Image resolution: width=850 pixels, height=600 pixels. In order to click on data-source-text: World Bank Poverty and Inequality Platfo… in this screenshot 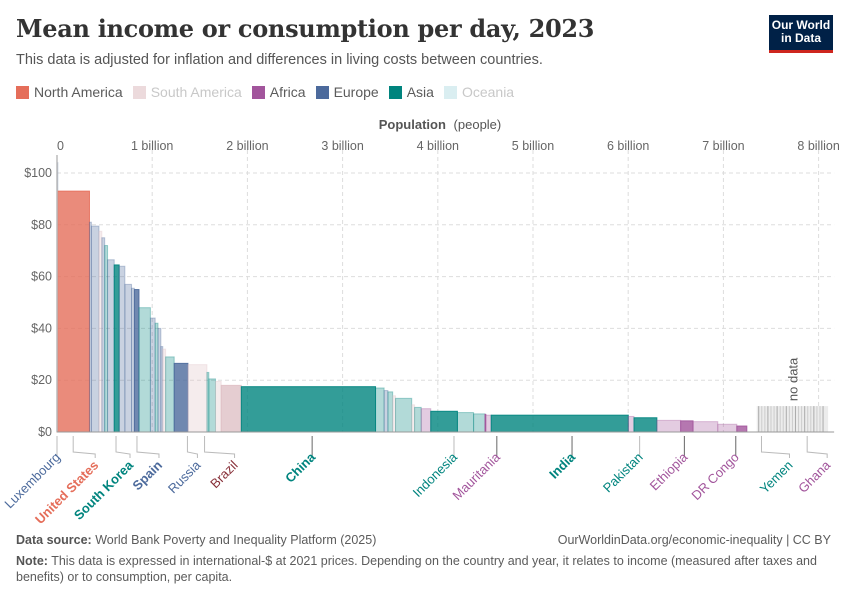, I will do `click(236, 540)`.